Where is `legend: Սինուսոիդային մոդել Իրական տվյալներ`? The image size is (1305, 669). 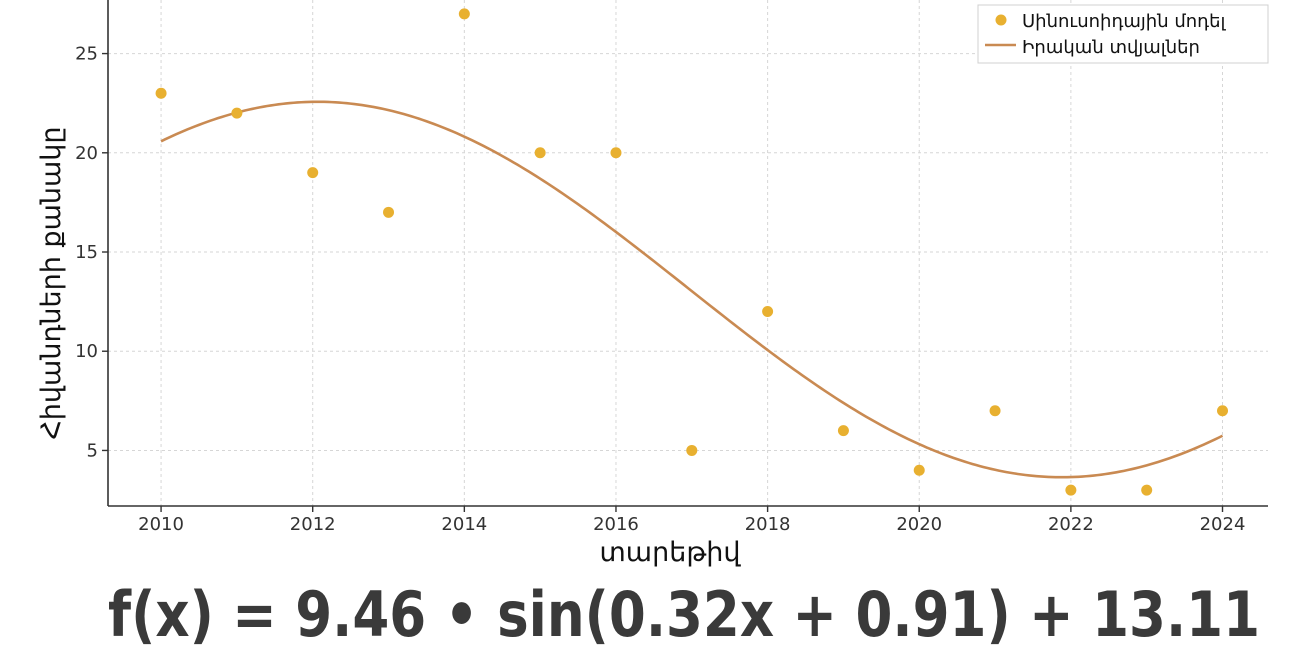 legend: Սինուսոիդային մոդել Իրական տվյալներ is located at coordinates (1123, 34).